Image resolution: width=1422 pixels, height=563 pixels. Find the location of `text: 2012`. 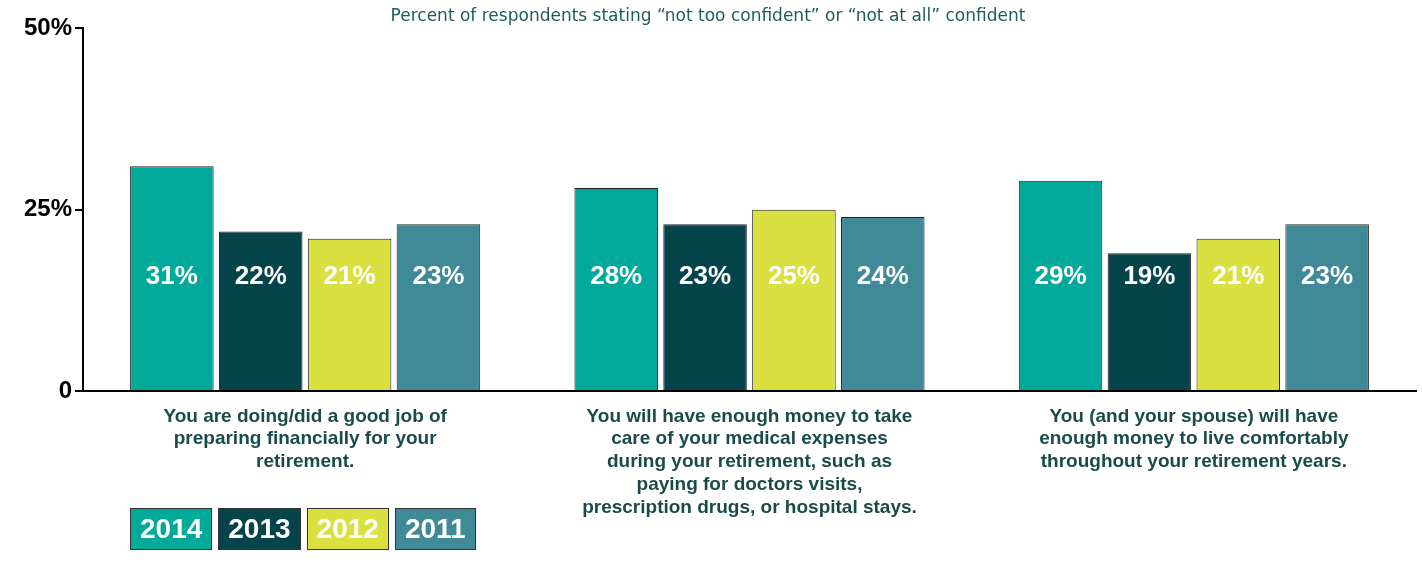

text: 2012 is located at coordinates (347, 529).